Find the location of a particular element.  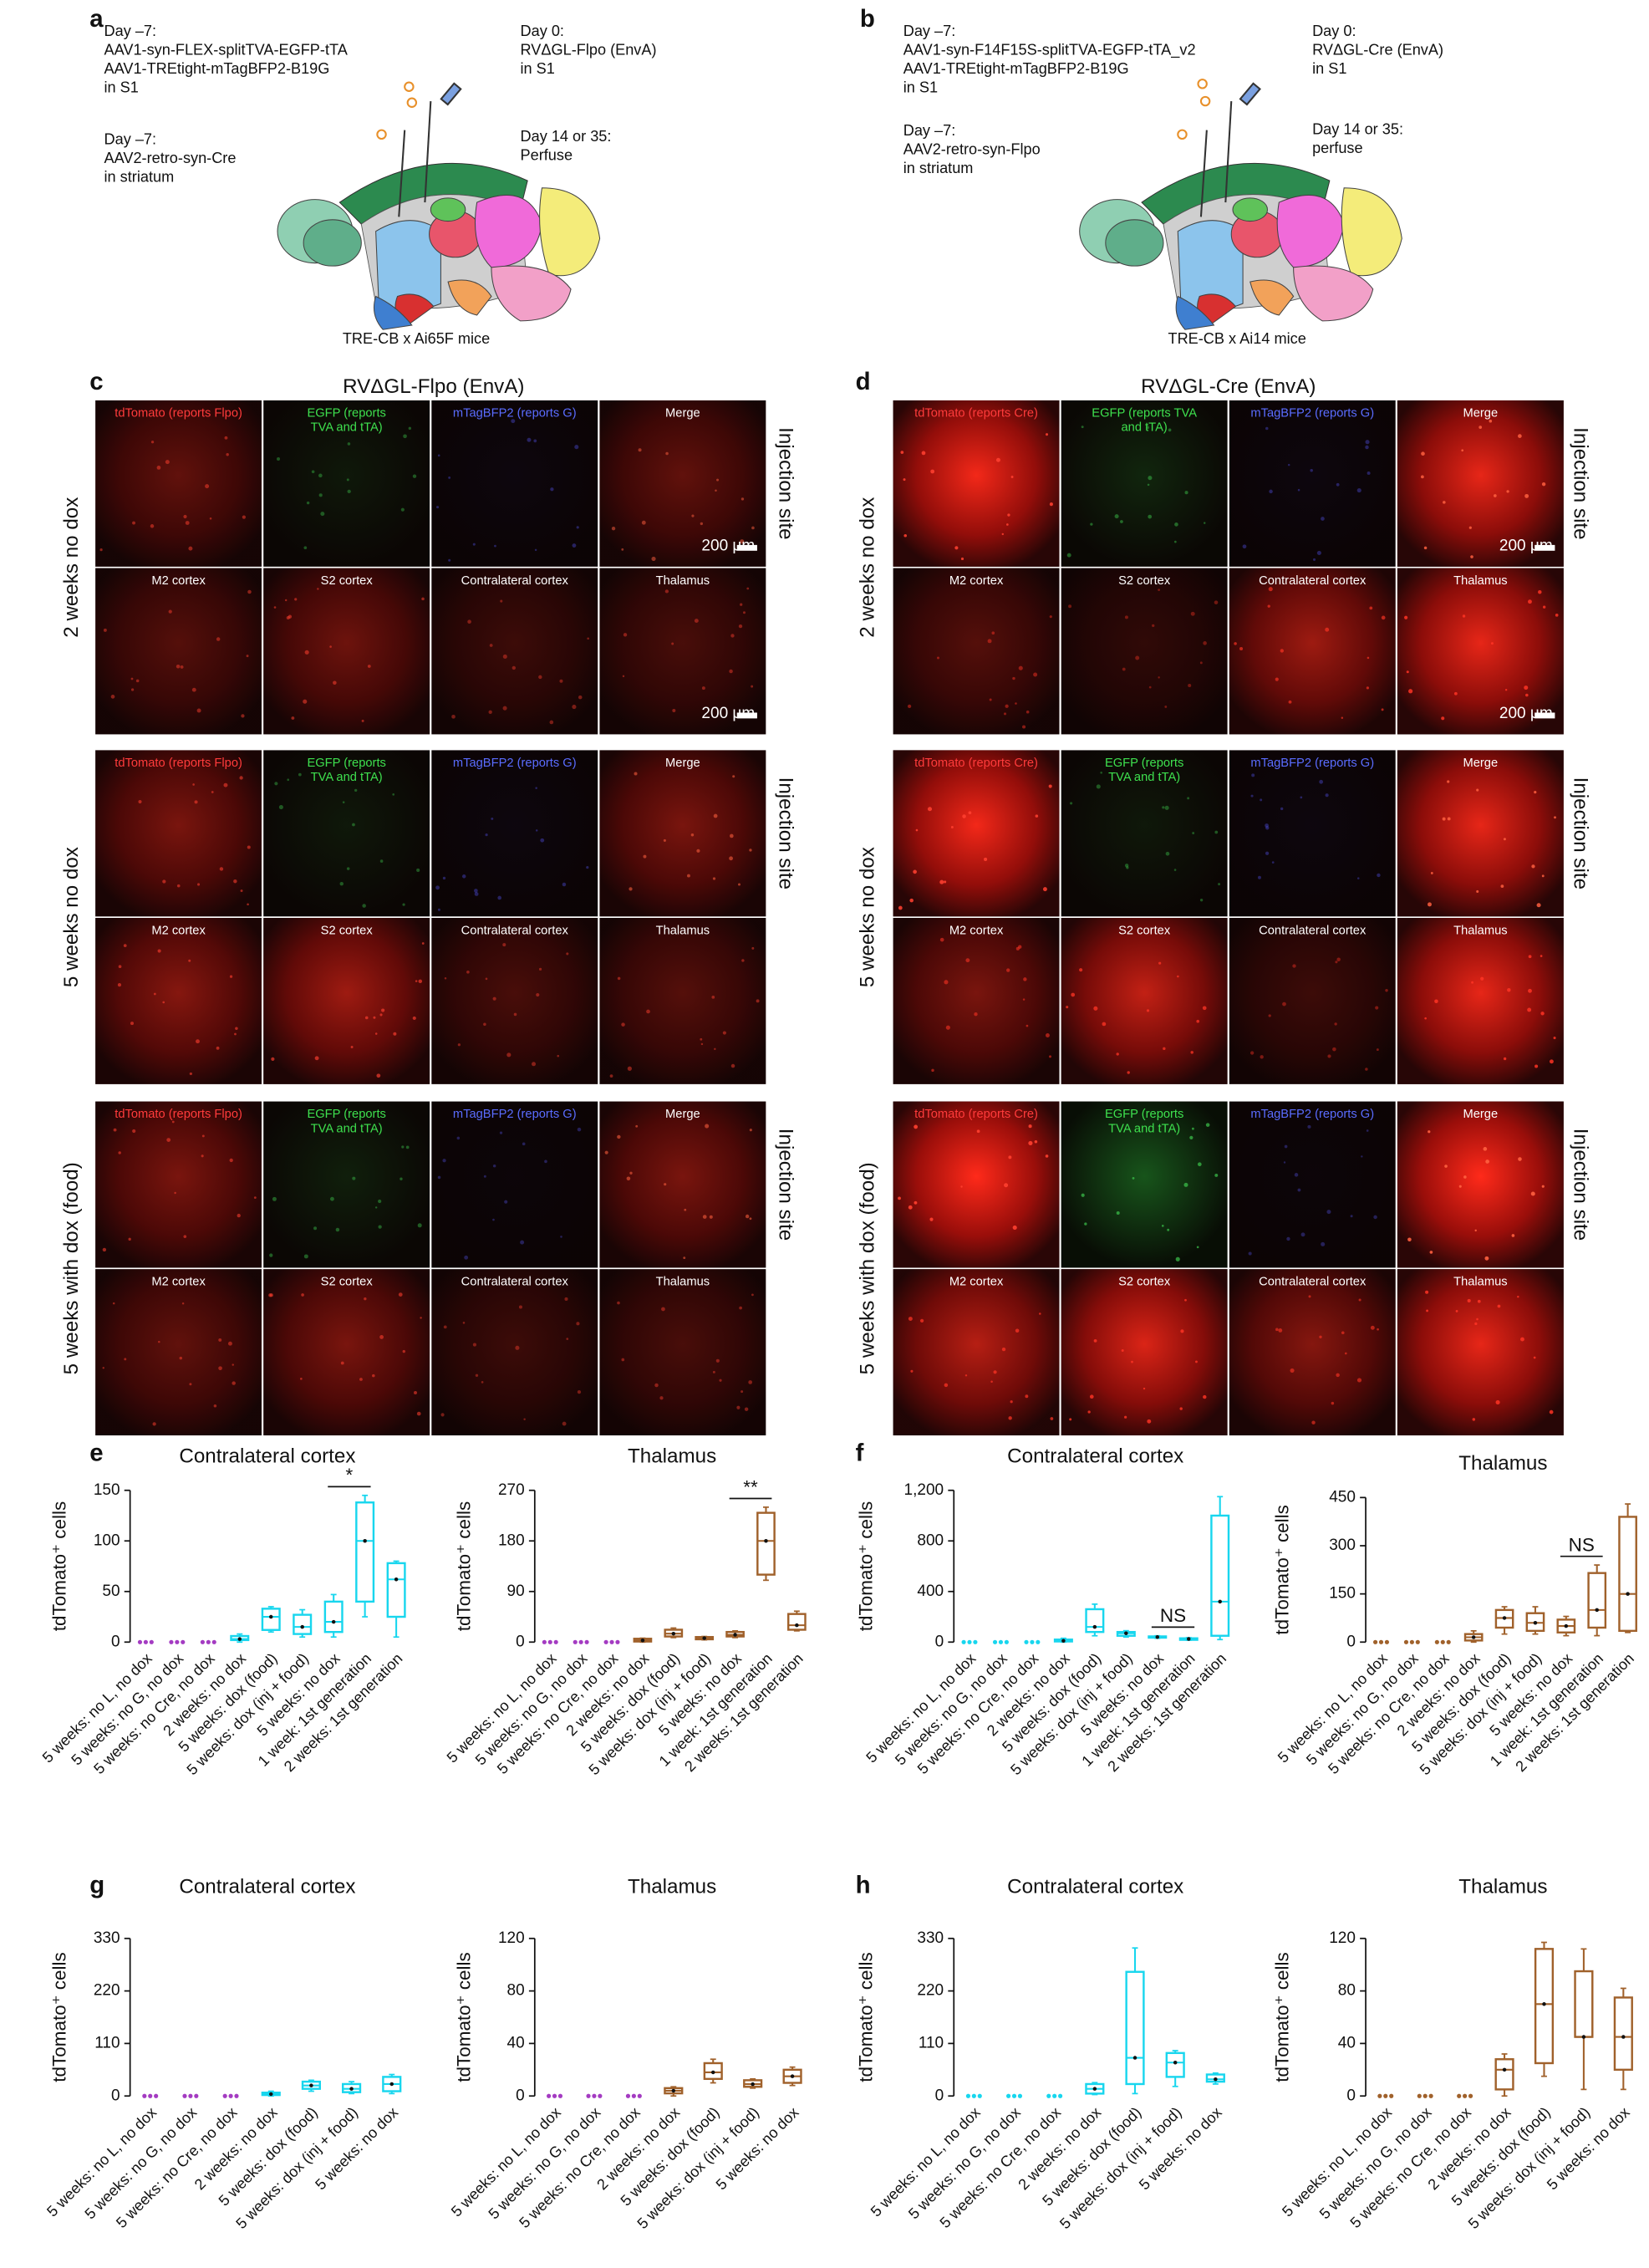

region-label: S2 cortex is located at coordinates (1144, 1282).